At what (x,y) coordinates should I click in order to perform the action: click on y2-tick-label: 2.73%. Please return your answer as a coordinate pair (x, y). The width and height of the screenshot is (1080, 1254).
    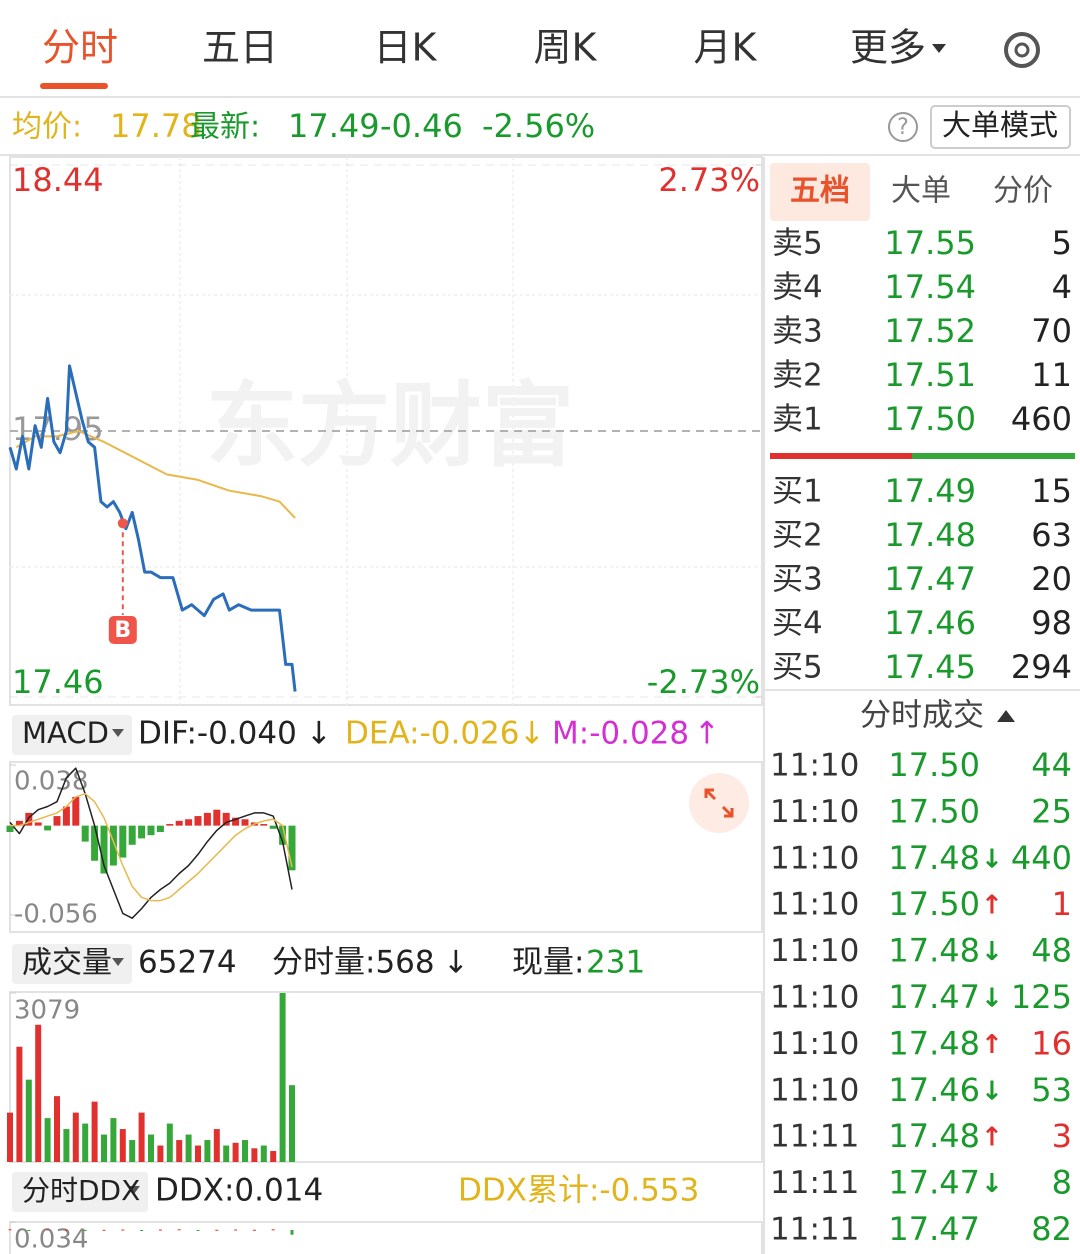
    Looking at the image, I should click on (709, 180).